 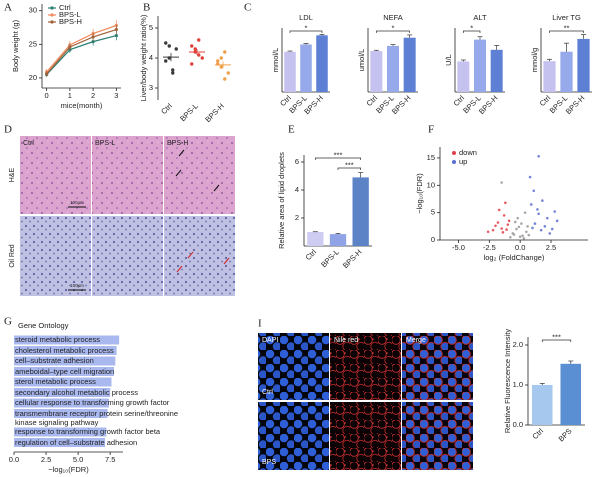 I want to click on y-tick-label: sterol metabolic process, so click(x=55, y=381).